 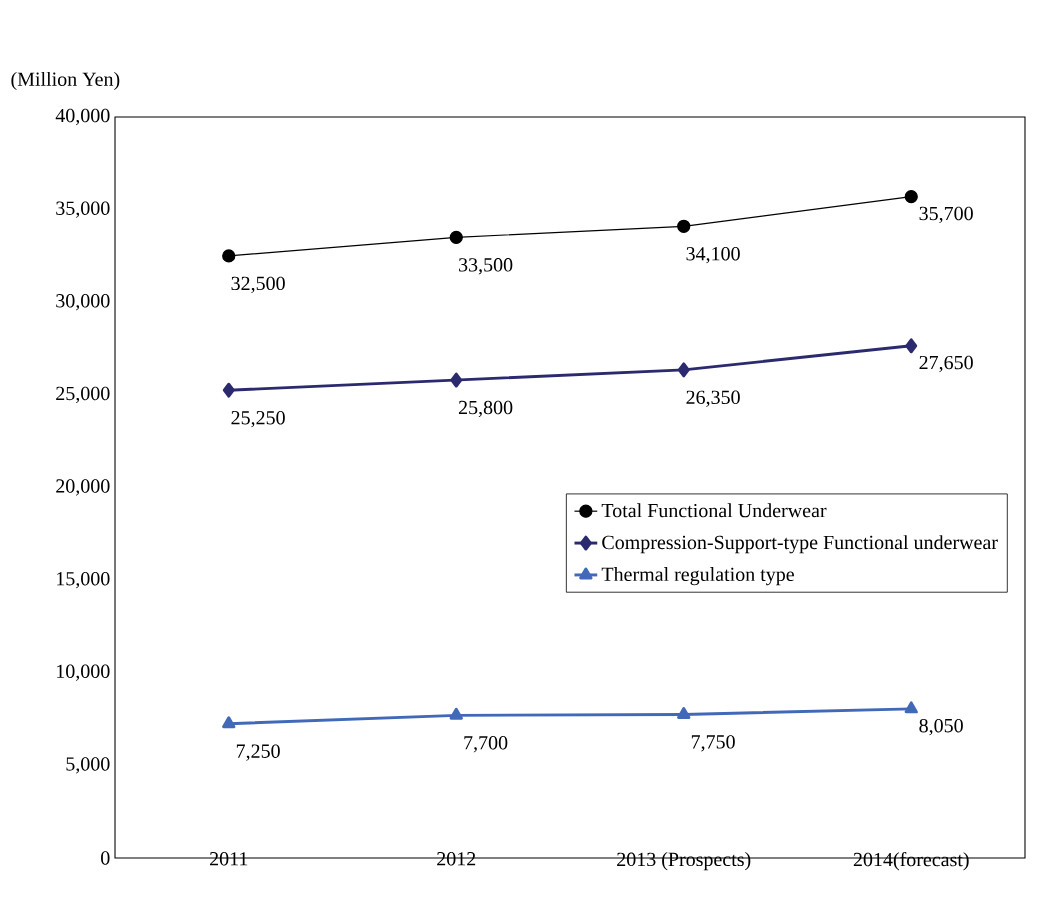 I want to click on y-tick-label: 35,000, so click(x=83, y=209).